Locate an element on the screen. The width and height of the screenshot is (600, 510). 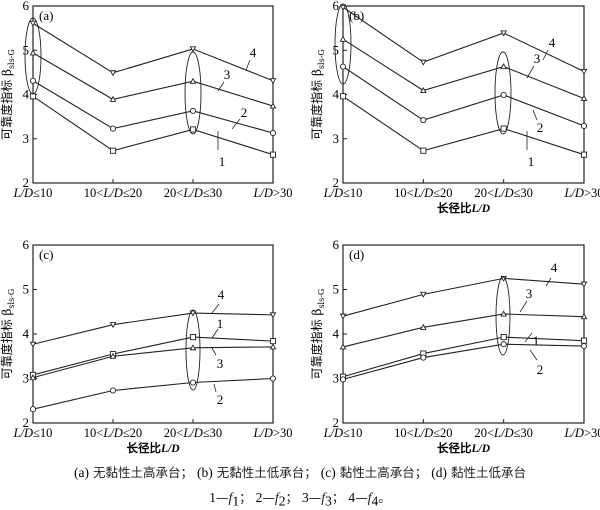
series-label: 1 is located at coordinates (222, 161).